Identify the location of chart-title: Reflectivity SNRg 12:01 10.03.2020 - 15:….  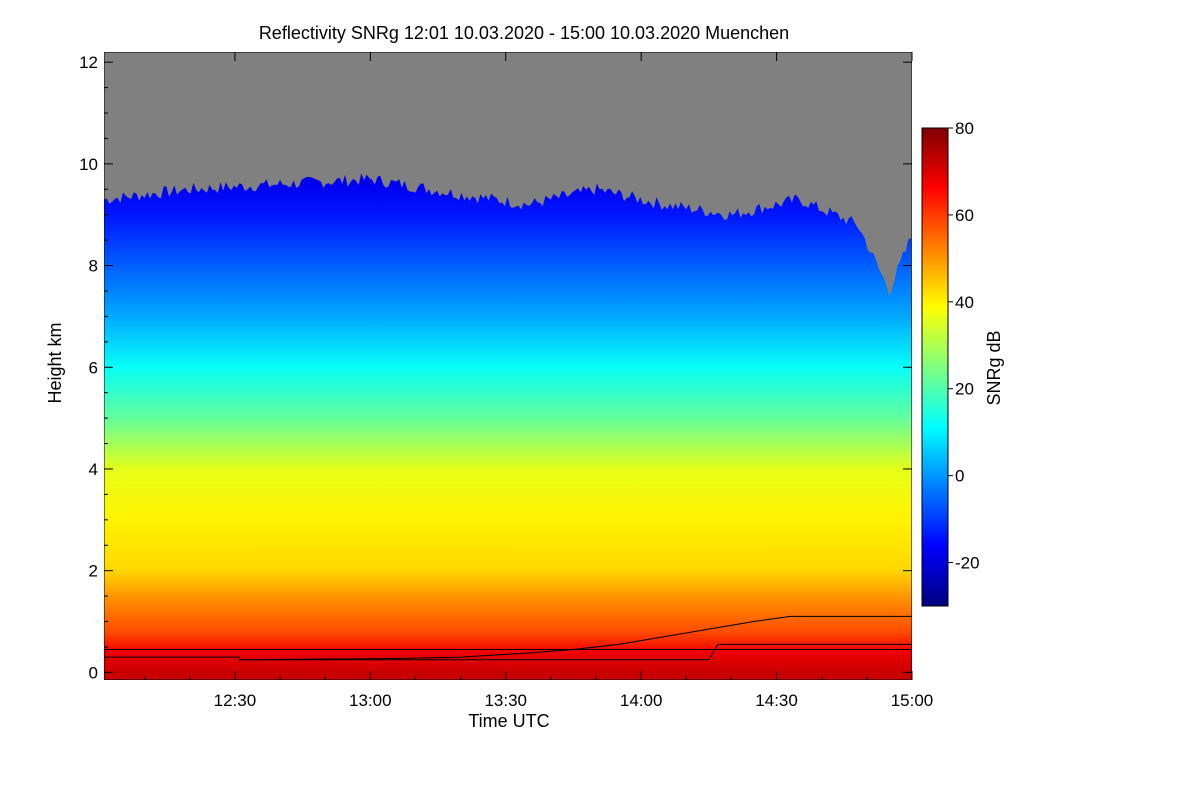
(524, 33).